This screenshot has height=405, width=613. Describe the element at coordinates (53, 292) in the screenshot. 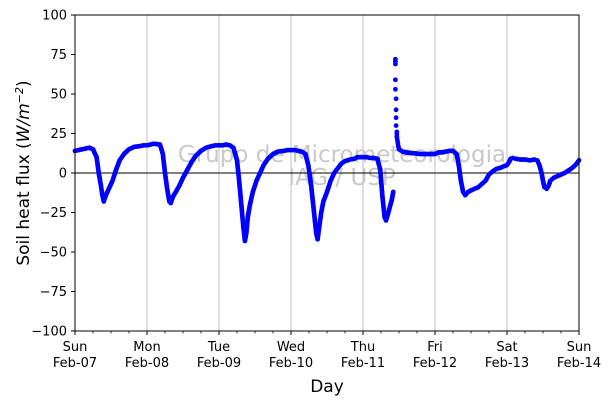

I see `y-tick-label: −75` at that location.